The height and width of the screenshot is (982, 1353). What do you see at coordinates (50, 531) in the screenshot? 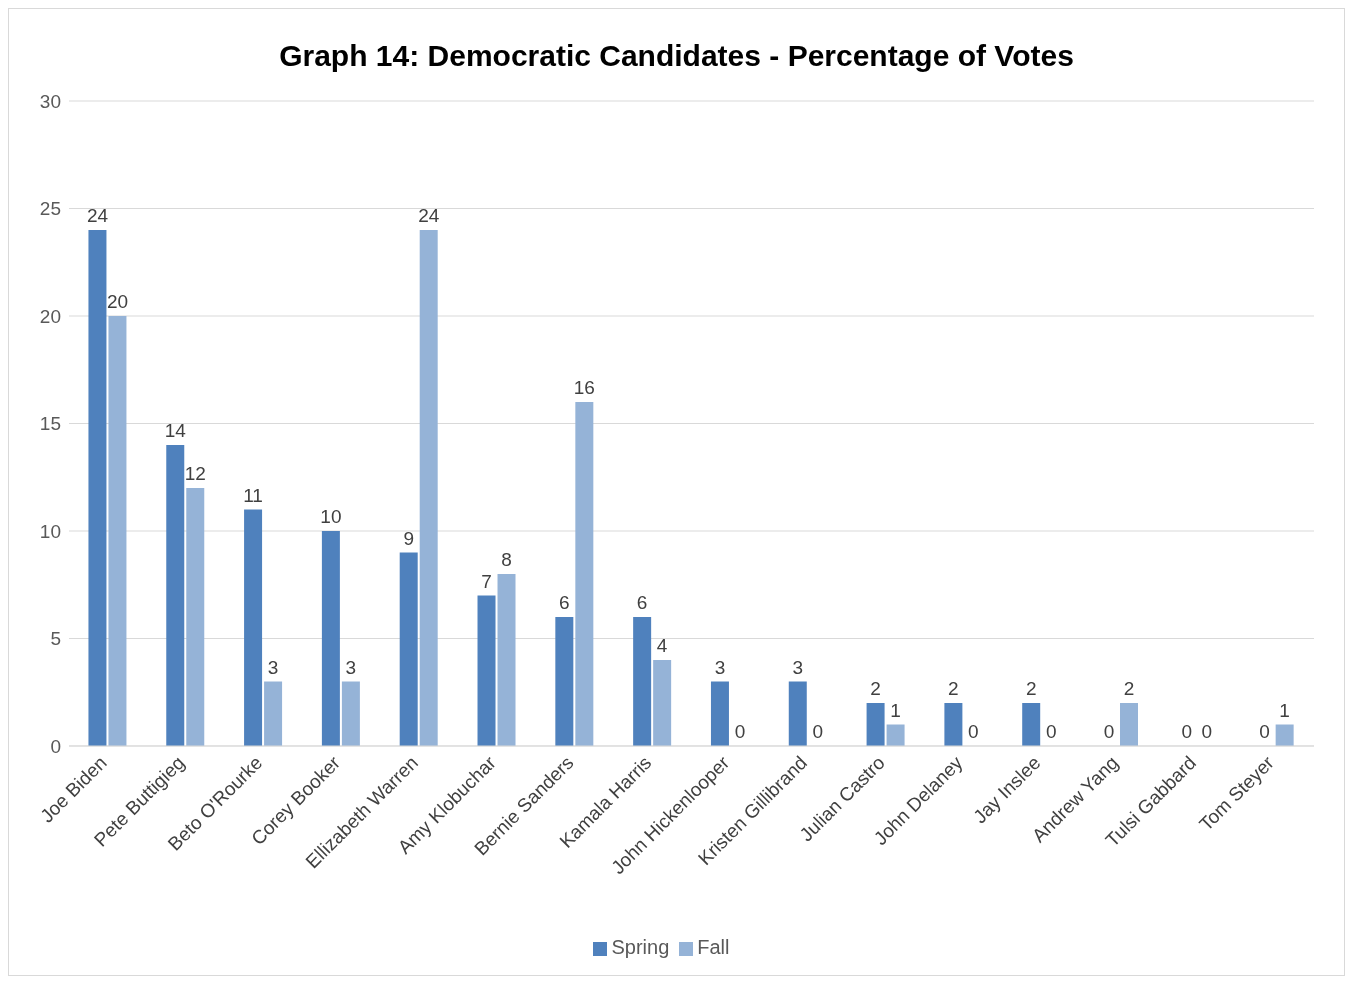
I see `y-tick-label: 10` at bounding box center [50, 531].